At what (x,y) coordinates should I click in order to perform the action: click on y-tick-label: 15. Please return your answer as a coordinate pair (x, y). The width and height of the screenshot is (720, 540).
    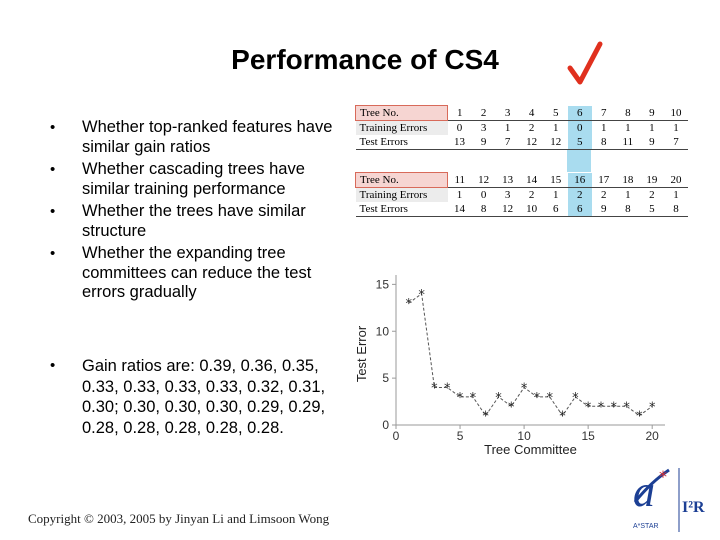
    Looking at the image, I should click on (383, 284).